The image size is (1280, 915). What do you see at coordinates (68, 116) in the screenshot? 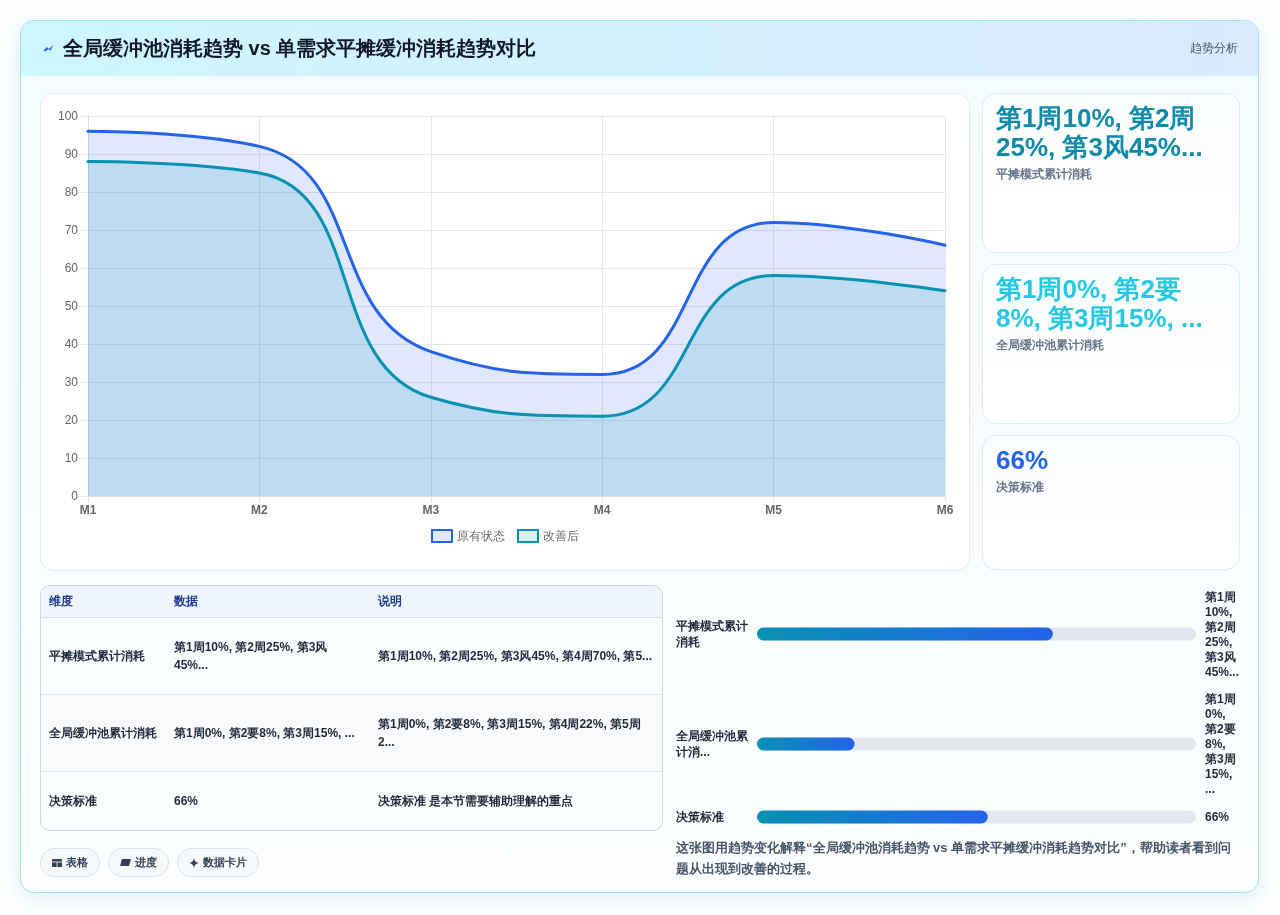
I see `y-tick-label: 100` at bounding box center [68, 116].